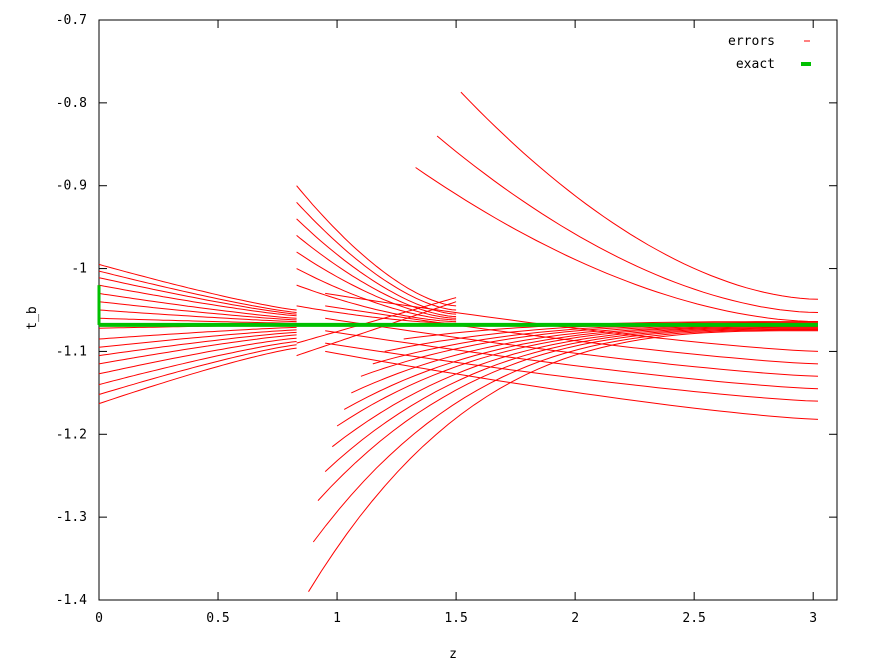  I want to click on y-axis-label: t_b, so click(32, 318).